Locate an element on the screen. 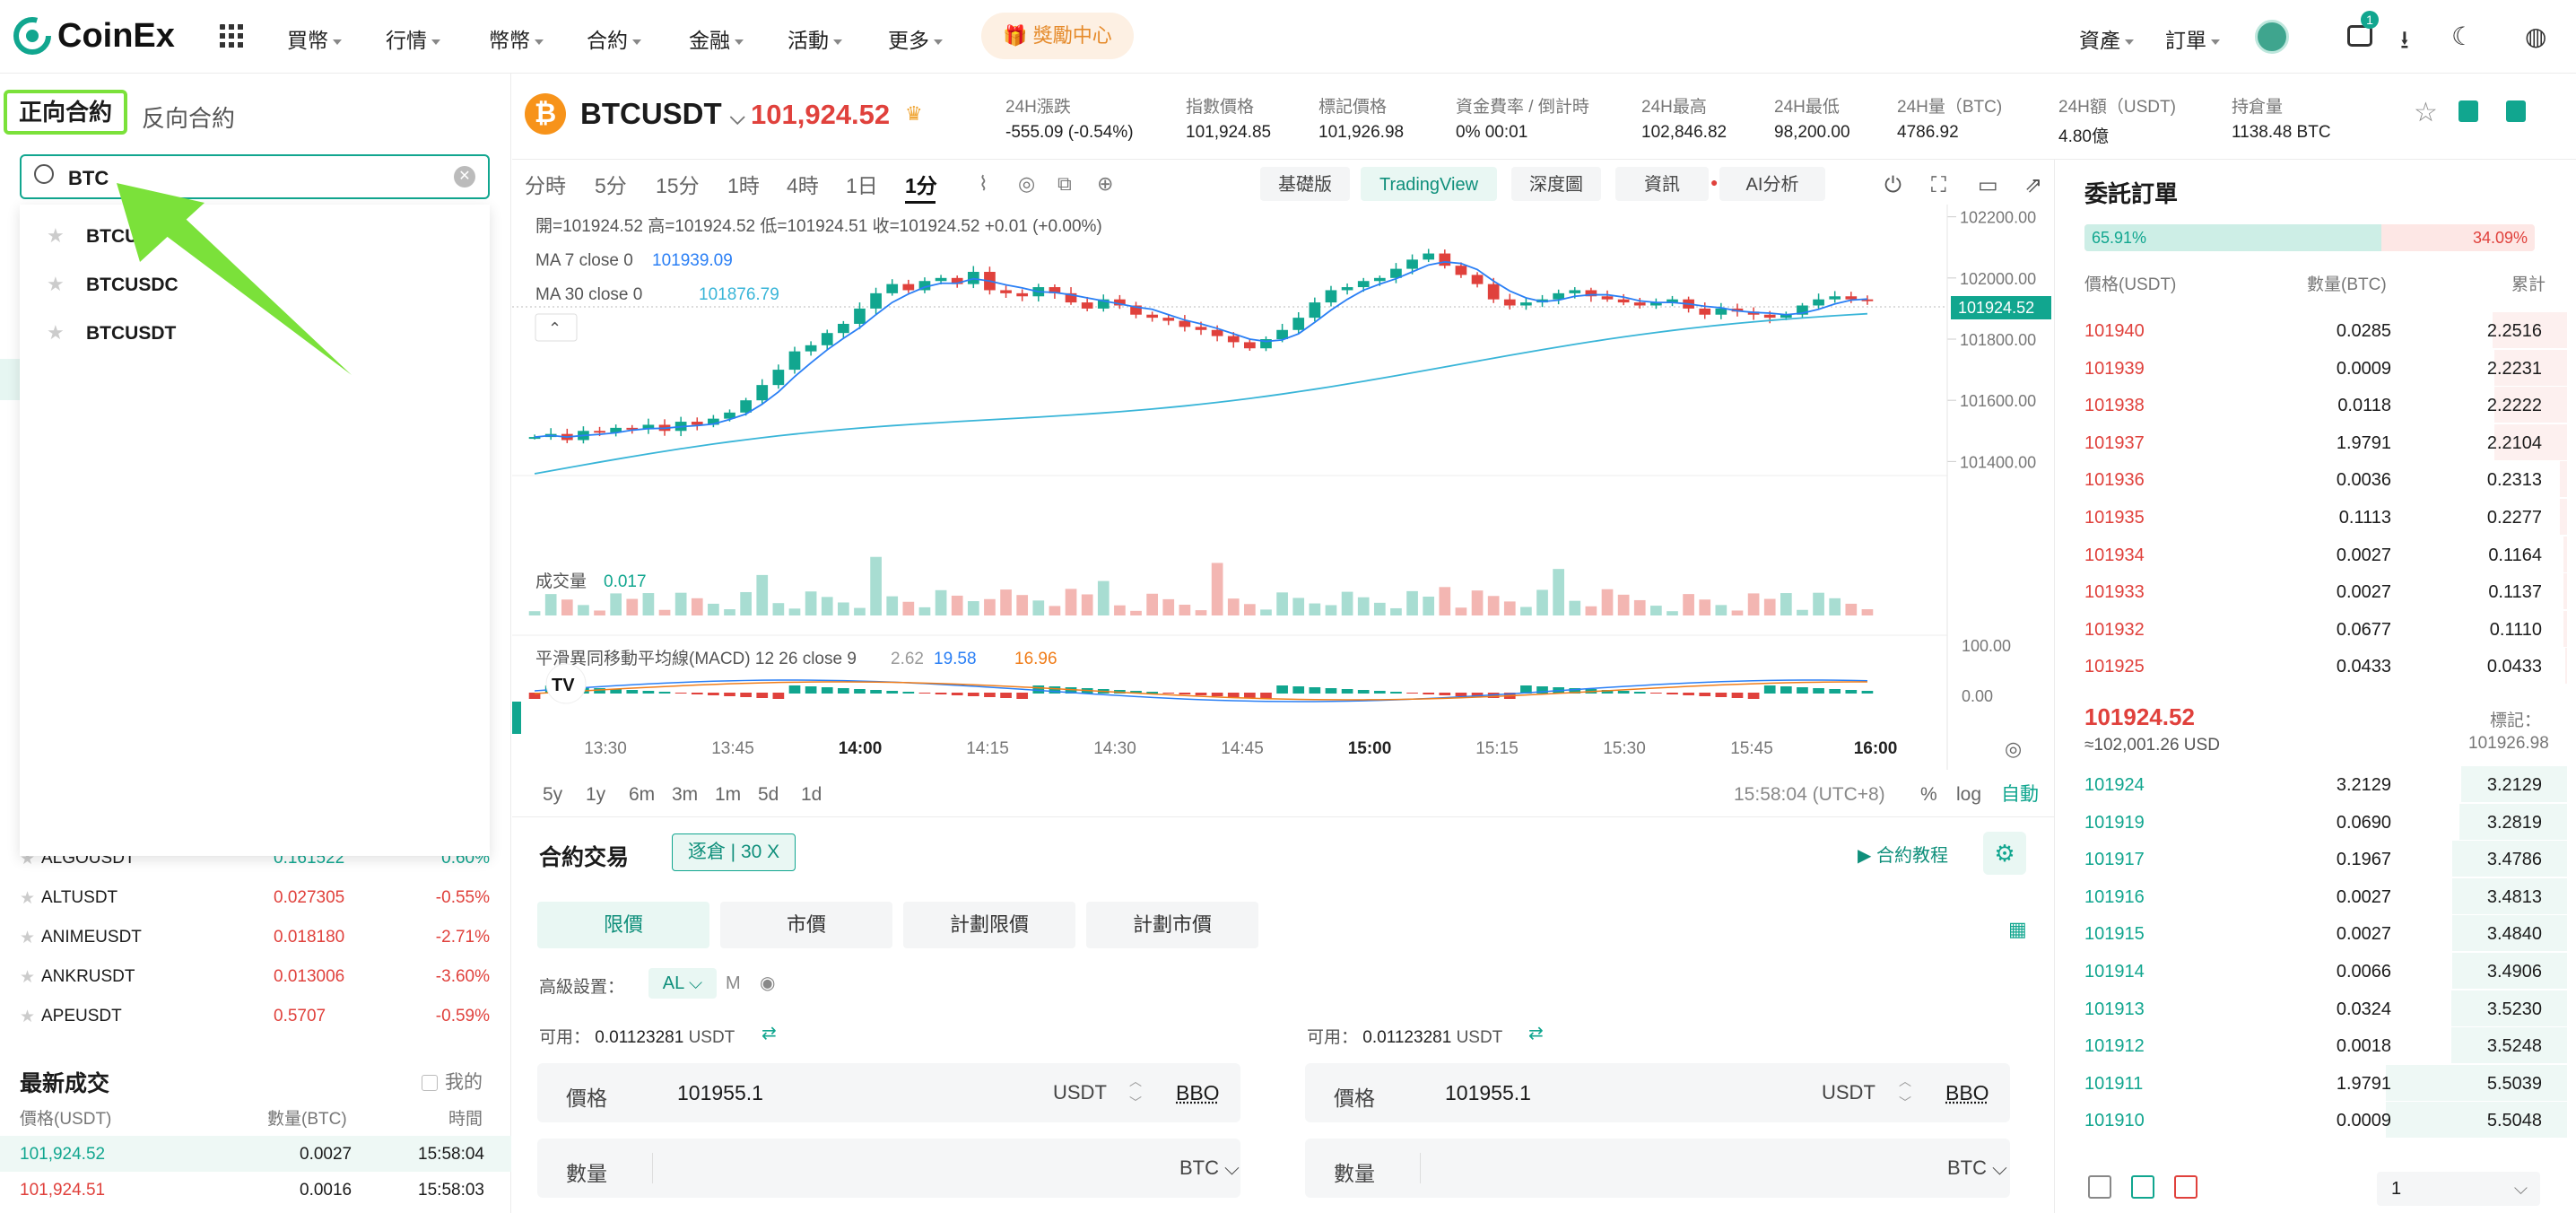 The image size is (2576, 1213). depth-select: 1 ⌵ is located at coordinates (2458, 1189).